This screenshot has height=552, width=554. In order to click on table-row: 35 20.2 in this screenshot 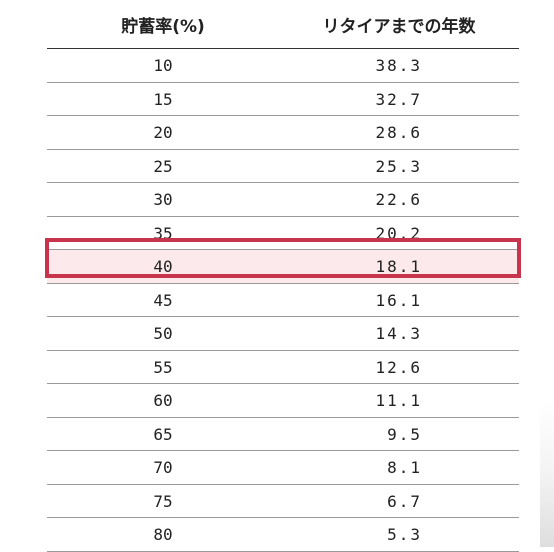, I will do `click(283, 233)`.